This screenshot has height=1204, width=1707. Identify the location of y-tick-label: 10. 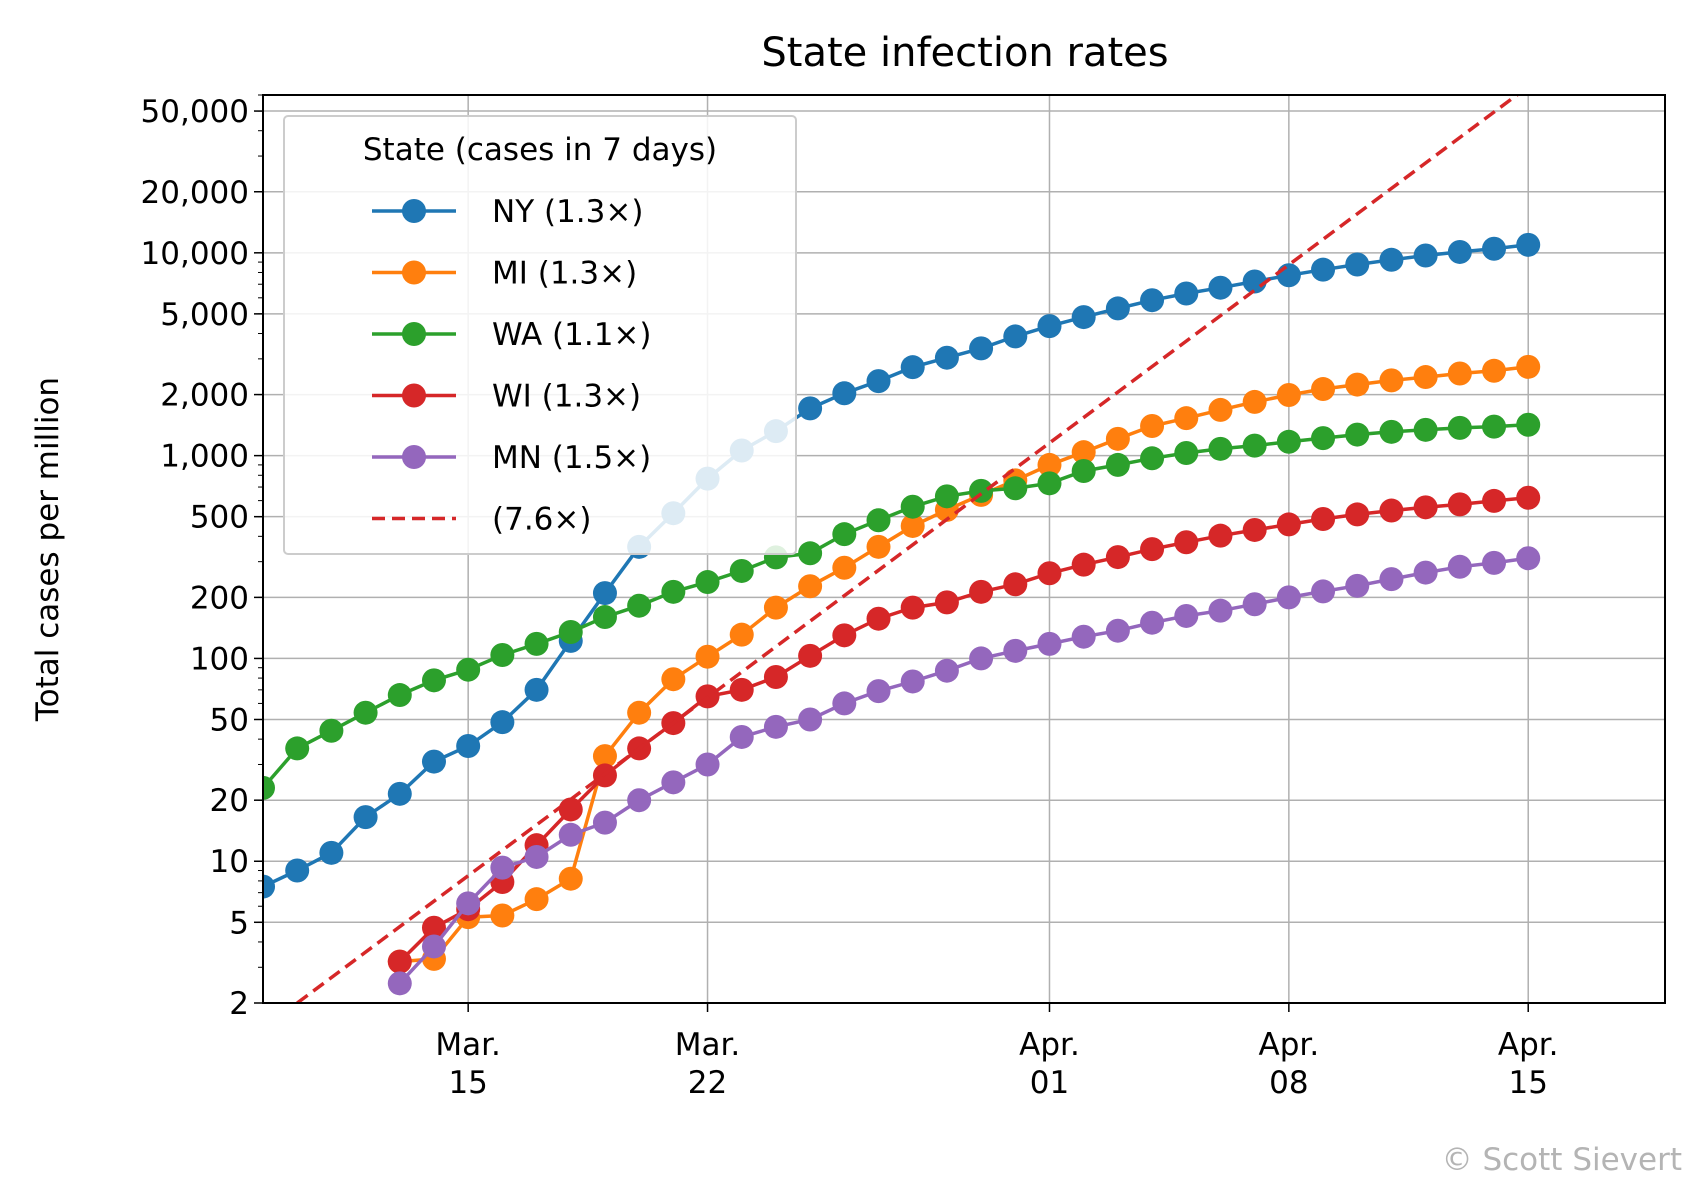
(229, 862).